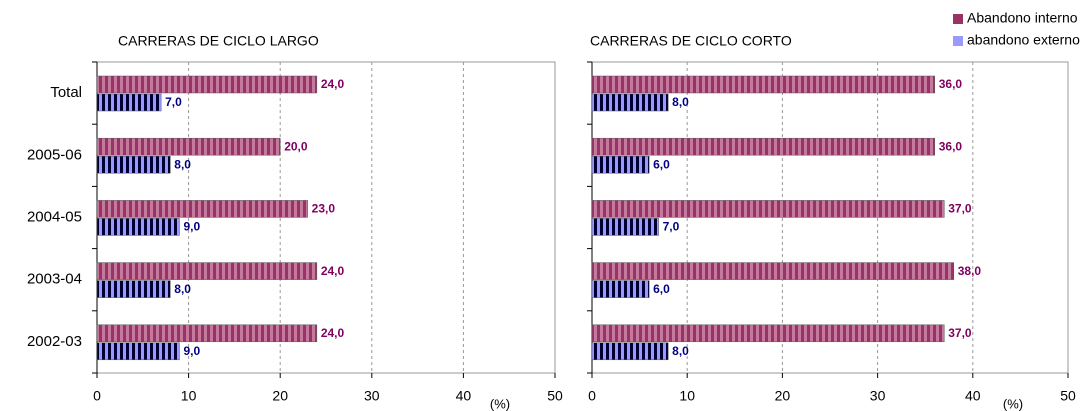 This screenshot has height=411, width=1083. Describe the element at coordinates (296, 146) in the screenshot. I see `value-label: 20,0` at that location.